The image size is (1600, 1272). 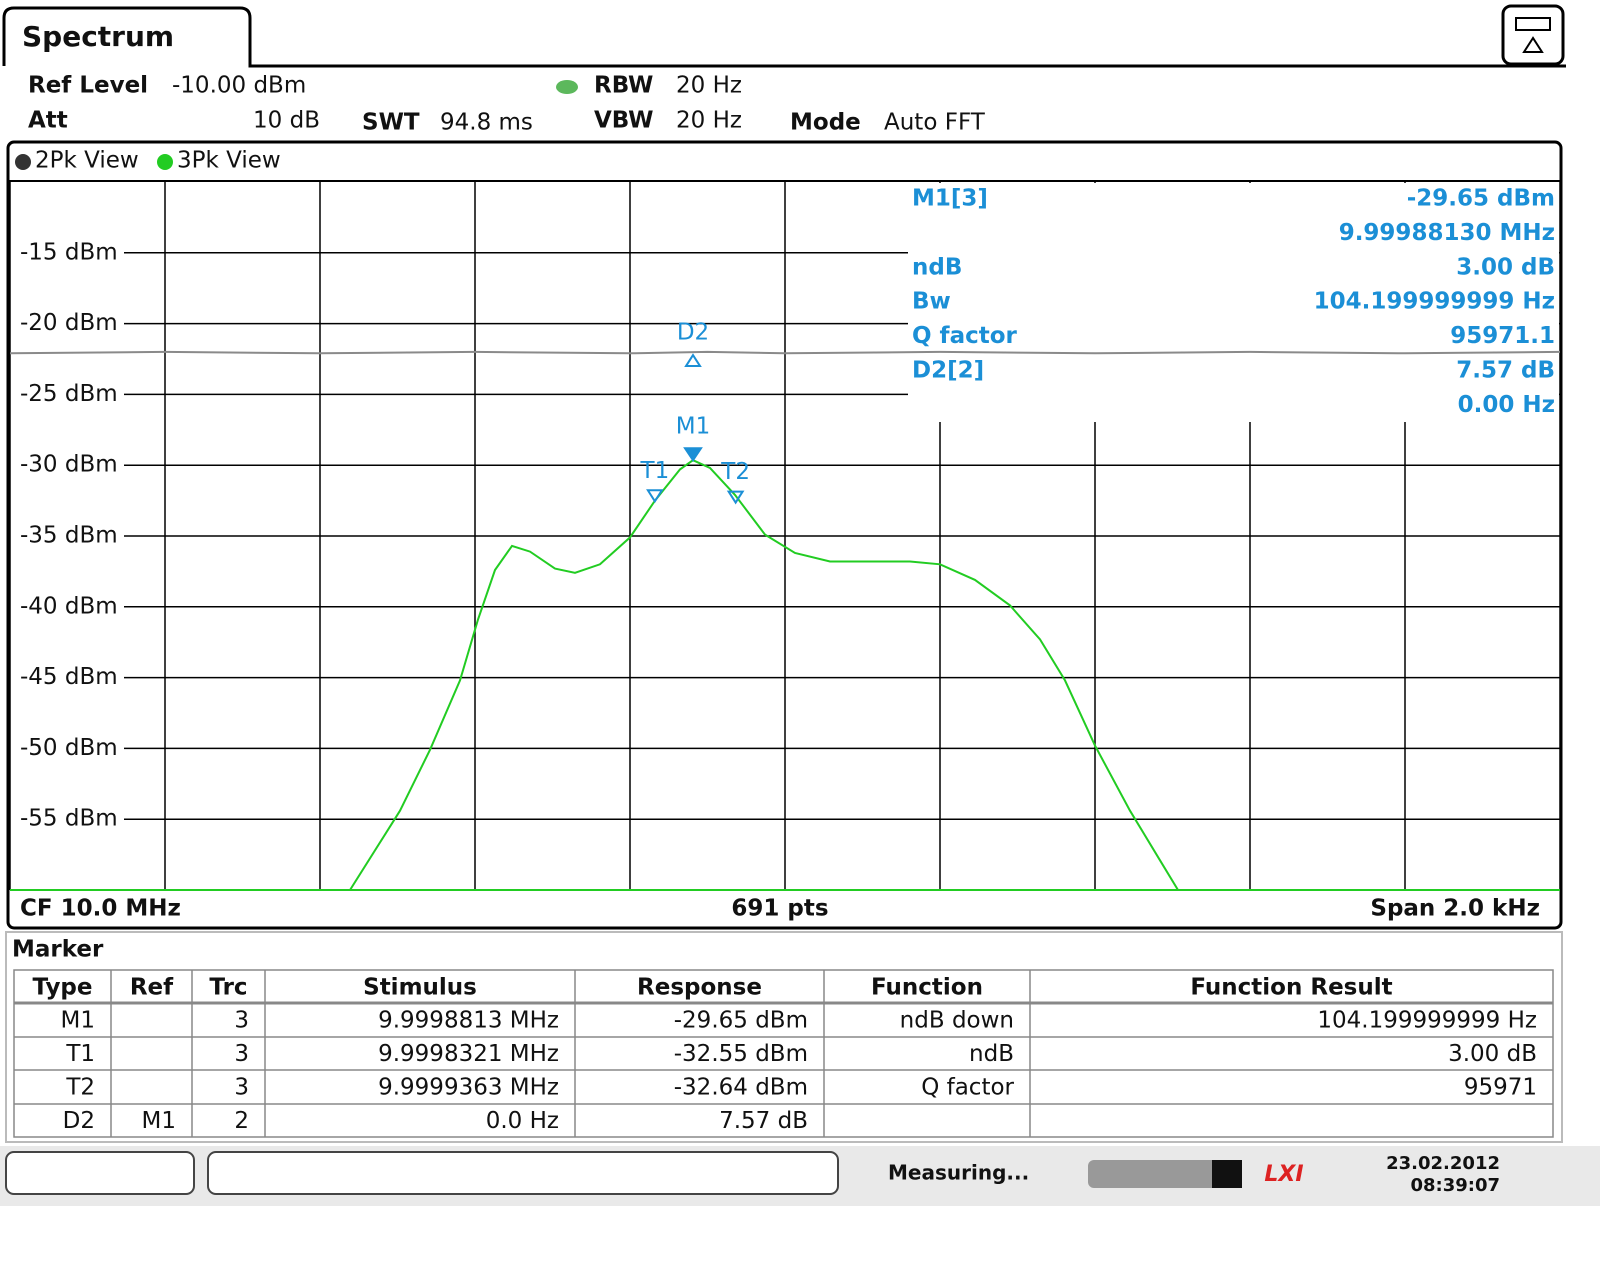 I want to click on table-grid, so click(x=783, y=1053).